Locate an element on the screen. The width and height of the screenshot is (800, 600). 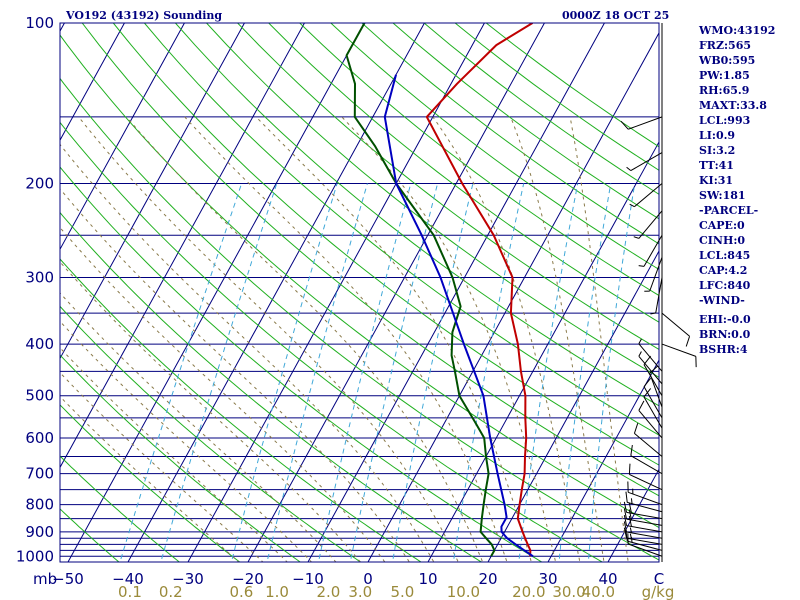
pressure-label: 900 is located at coordinates (39, 532).